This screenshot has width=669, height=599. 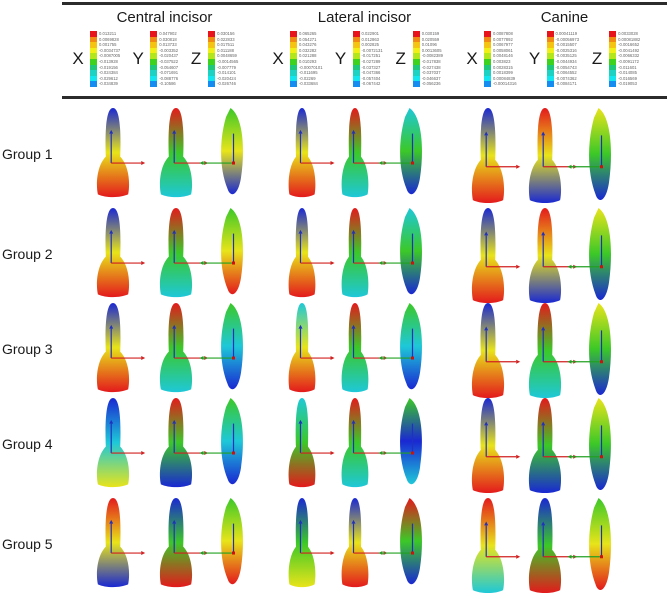 I want to click on lateral-incisor-y-deformation-model, so click(x=355, y=349).